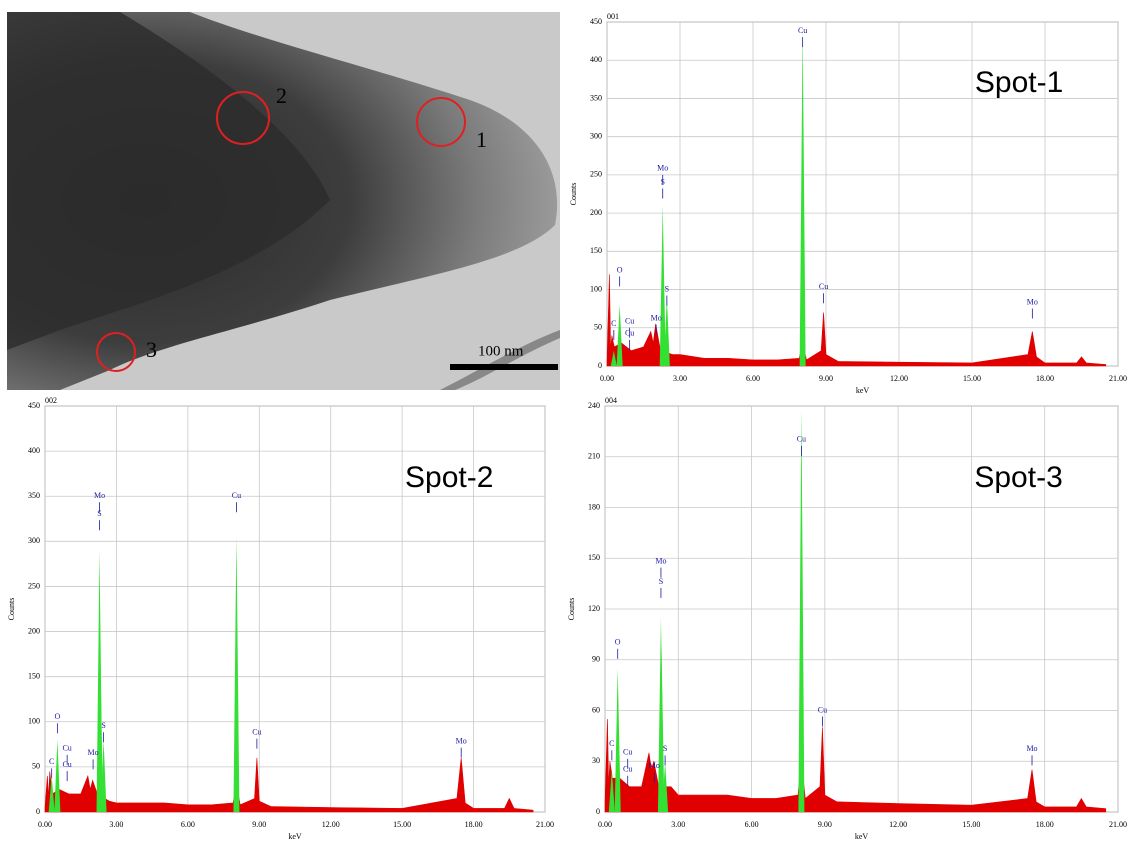  What do you see at coordinates (34, 495) in the screenshot?
I see `y-tick-label: 350` at bounding box center [34, 495].